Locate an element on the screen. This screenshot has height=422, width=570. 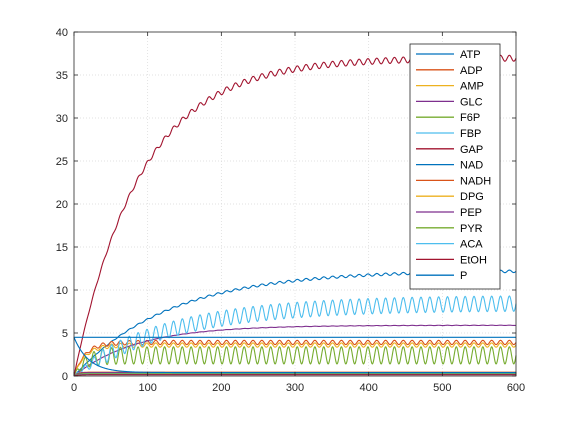
legend-label-dpg: DPG is located at coordinates (472, 197).